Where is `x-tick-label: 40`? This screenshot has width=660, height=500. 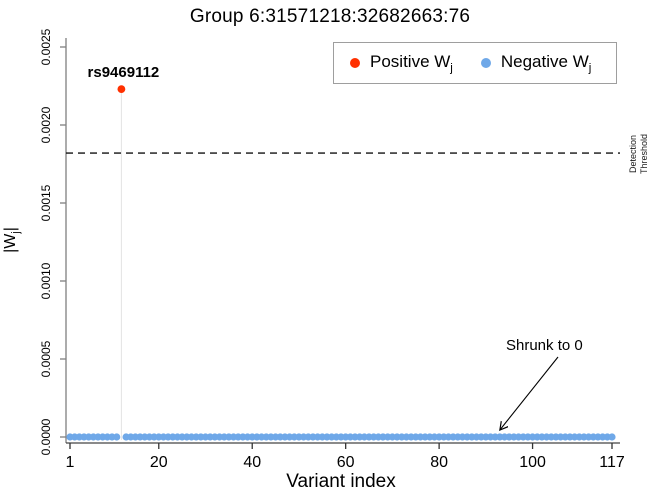
x-tick-label: 40 is located at coordinates (252, 462).